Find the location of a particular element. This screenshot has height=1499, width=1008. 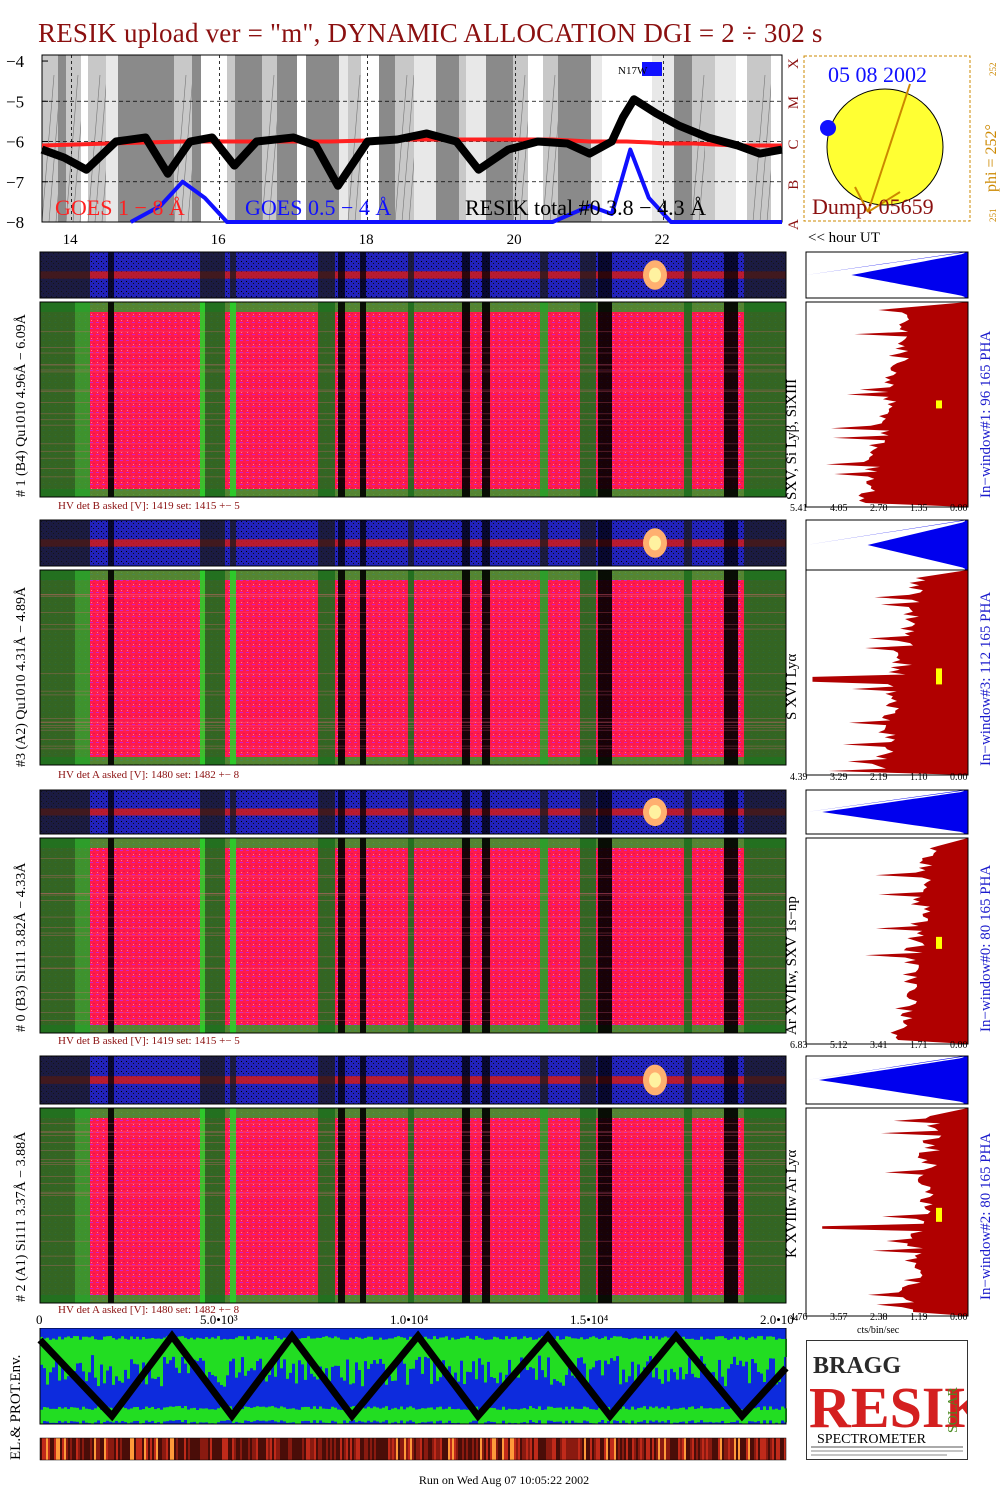

env-frame is located at coordinates (413, 1376).